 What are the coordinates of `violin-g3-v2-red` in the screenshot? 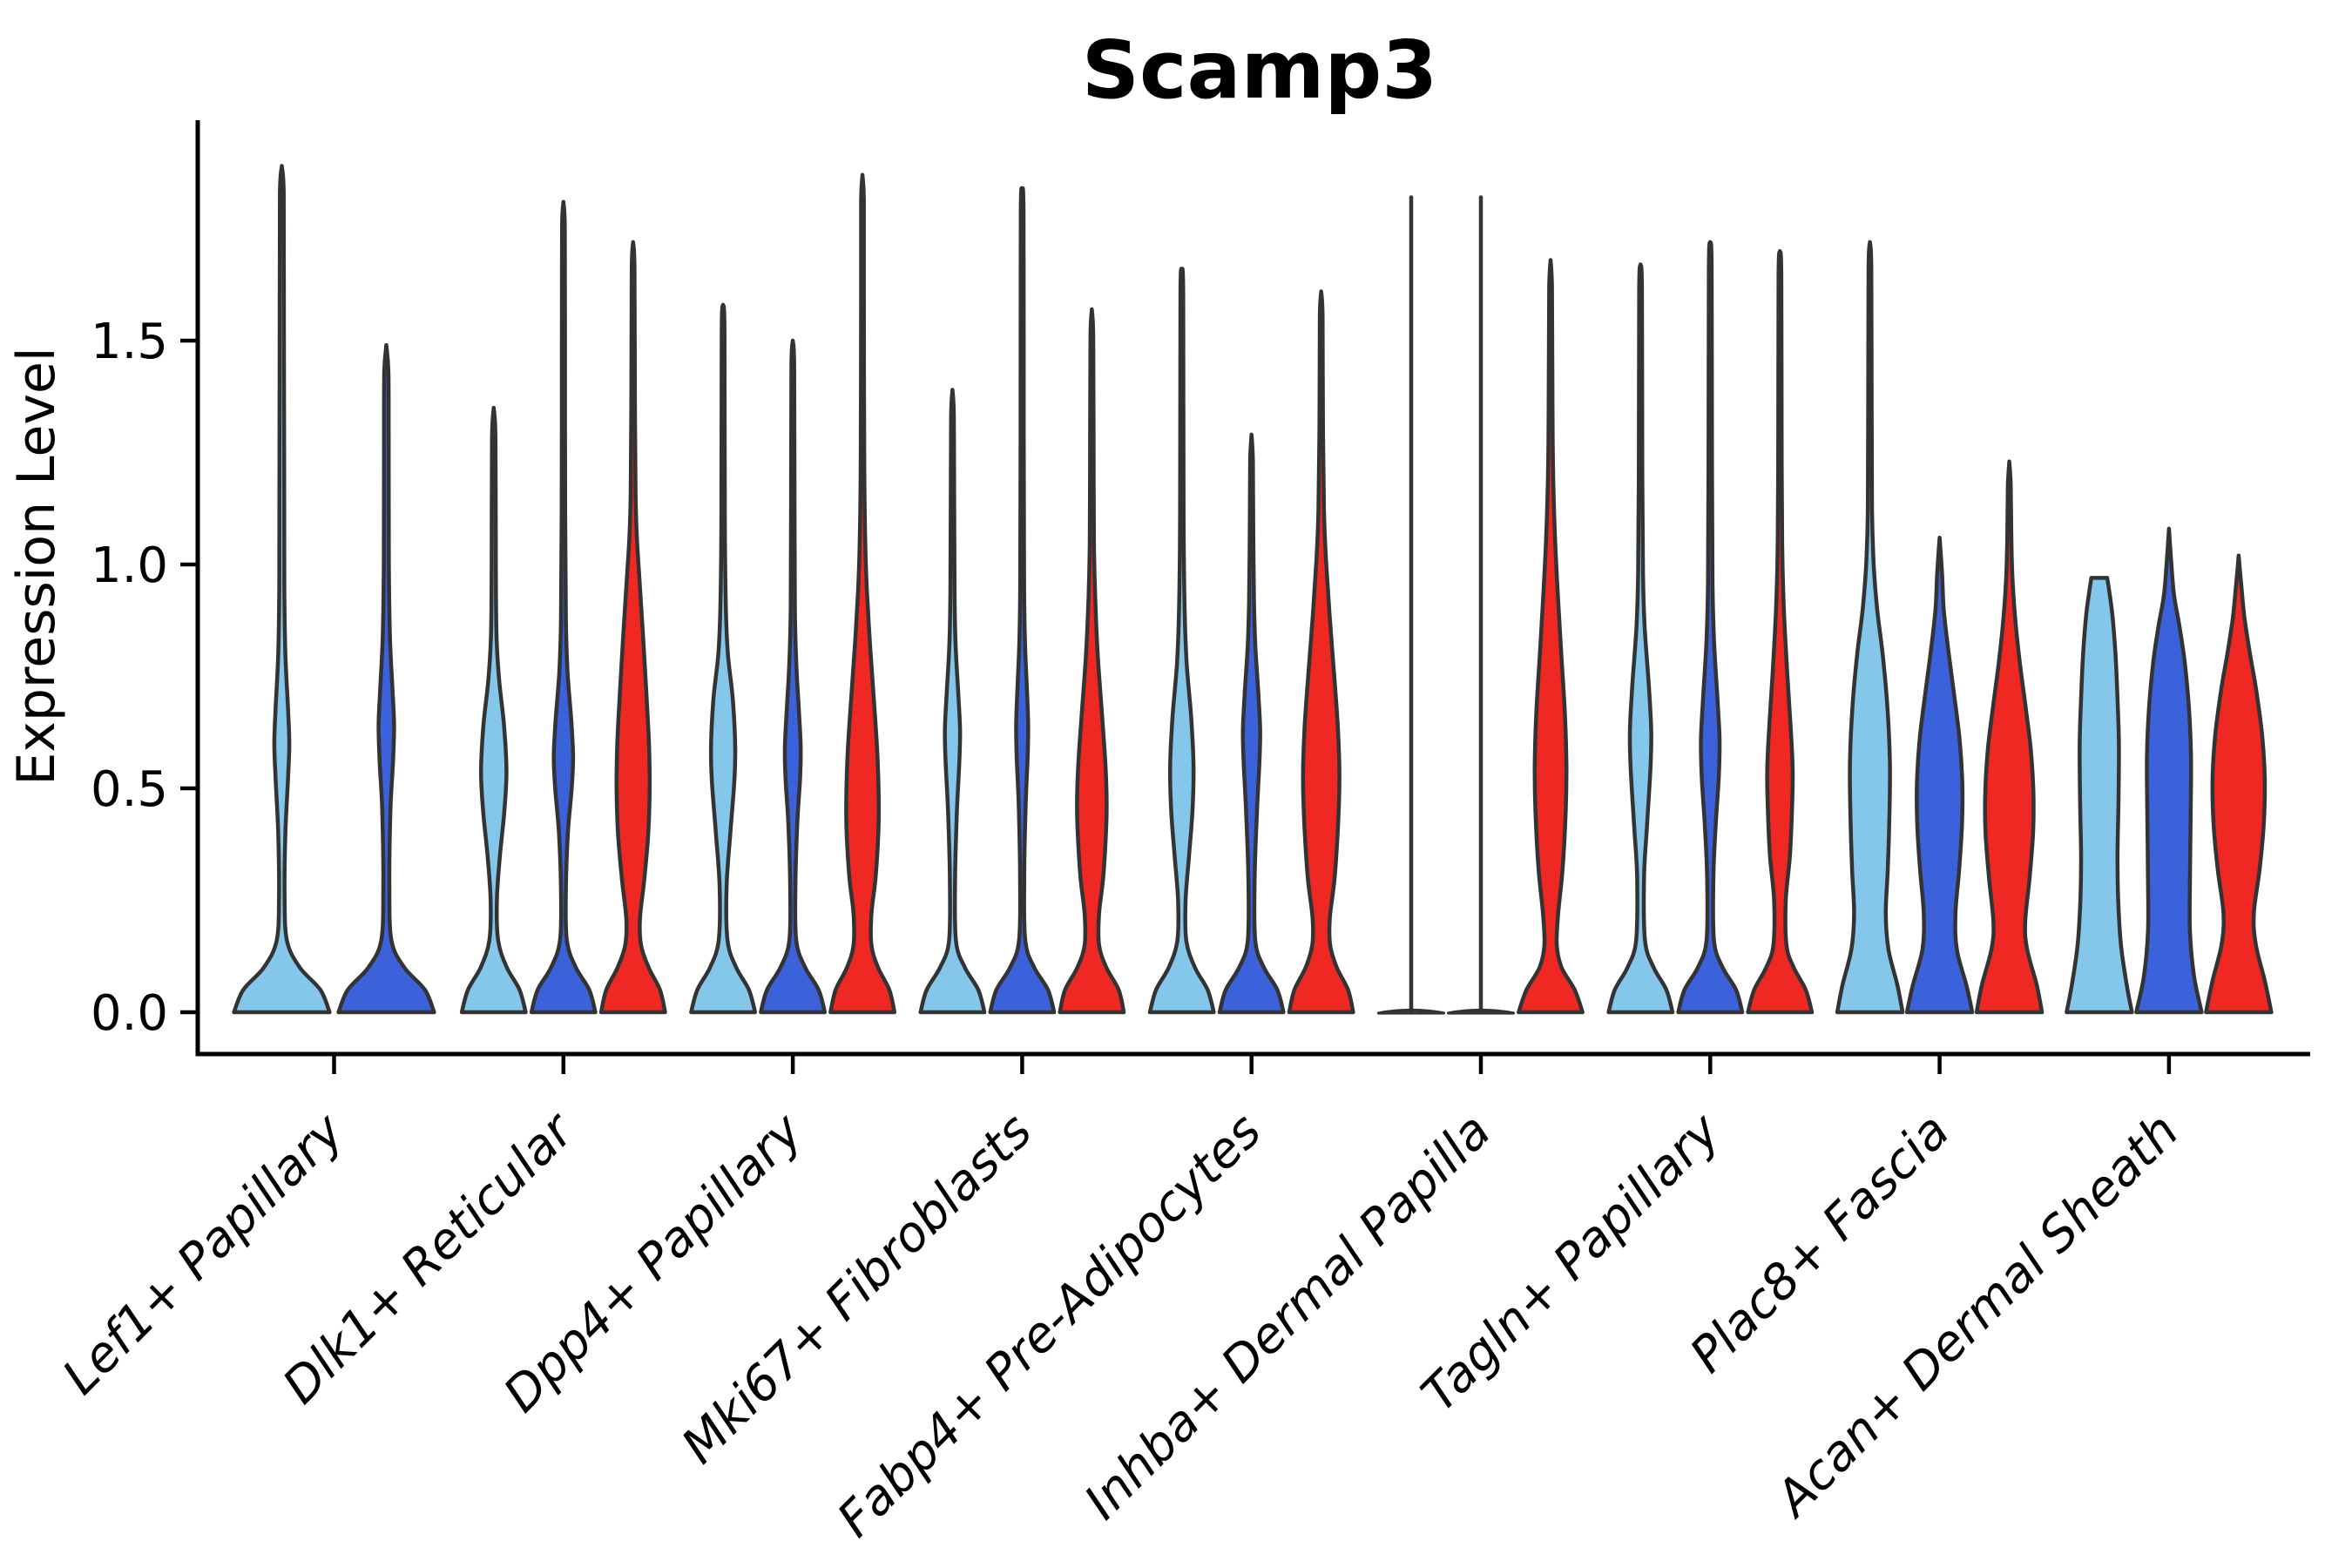 It's located at (1092, 661).